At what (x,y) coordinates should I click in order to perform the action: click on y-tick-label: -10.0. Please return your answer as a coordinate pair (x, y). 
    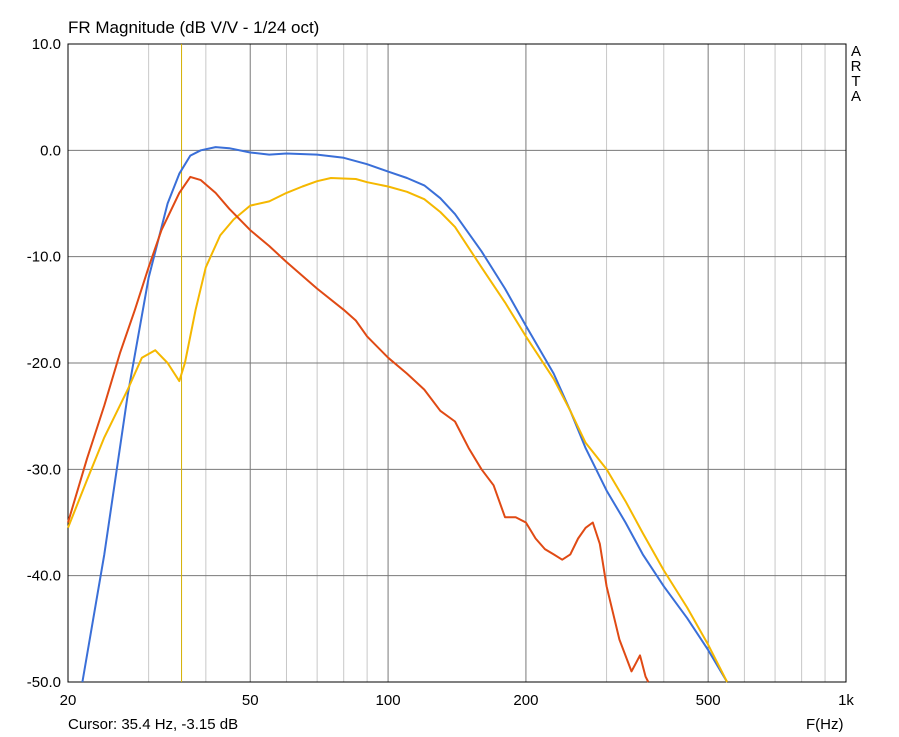
    Looking at the image, I should click on (44, 257).